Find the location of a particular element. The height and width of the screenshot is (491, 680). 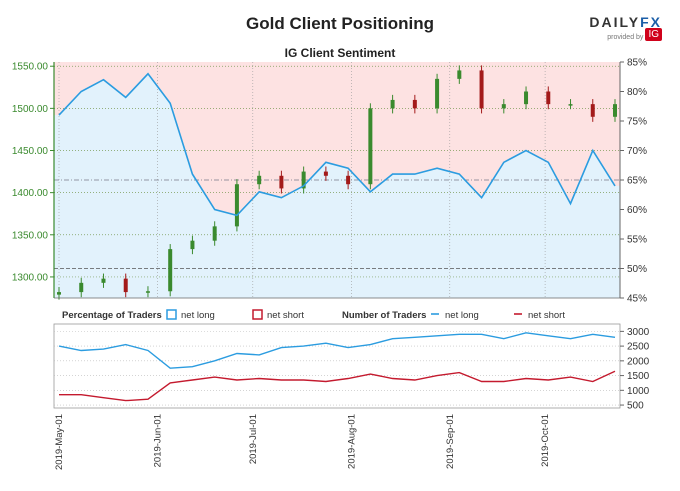

traders-tick-label: 2000 is located at coordinates (638, 361).